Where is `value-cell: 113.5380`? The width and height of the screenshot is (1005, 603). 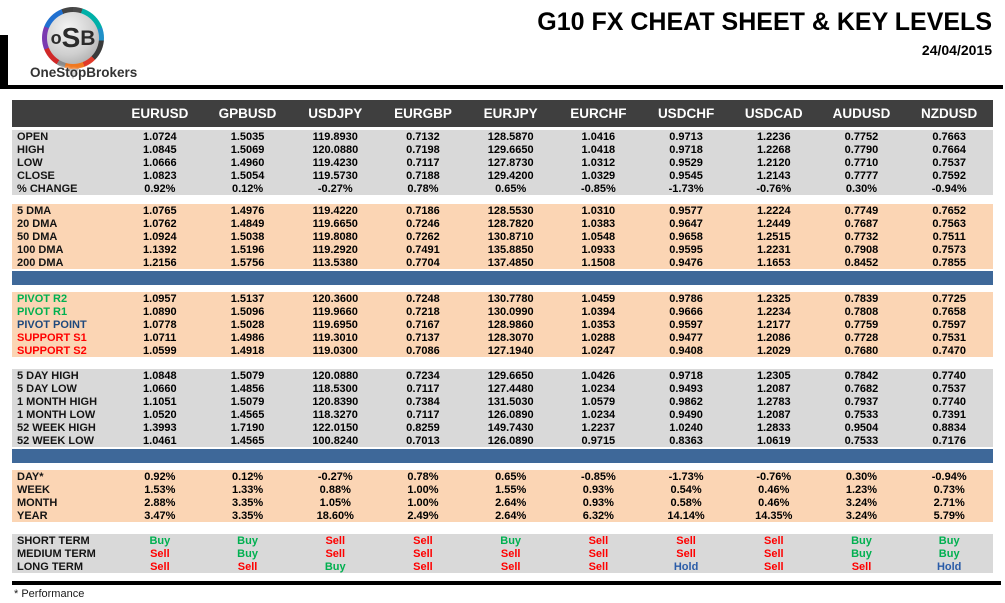 value-cell: 113.5380 is located at coordinates (335, 262).